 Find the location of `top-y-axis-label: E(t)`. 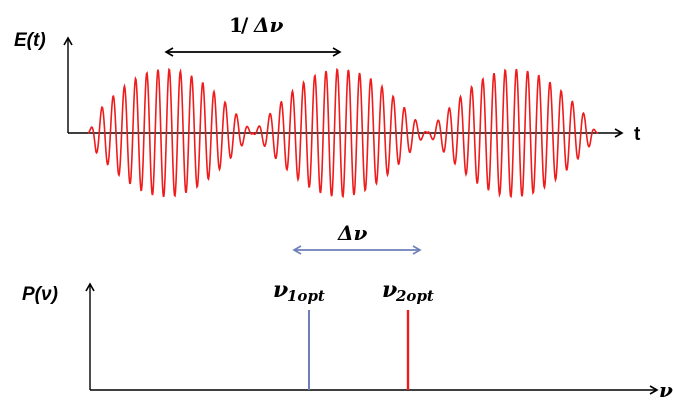

top-y-axis-label: E(t) is located at coordinates (30, 40).